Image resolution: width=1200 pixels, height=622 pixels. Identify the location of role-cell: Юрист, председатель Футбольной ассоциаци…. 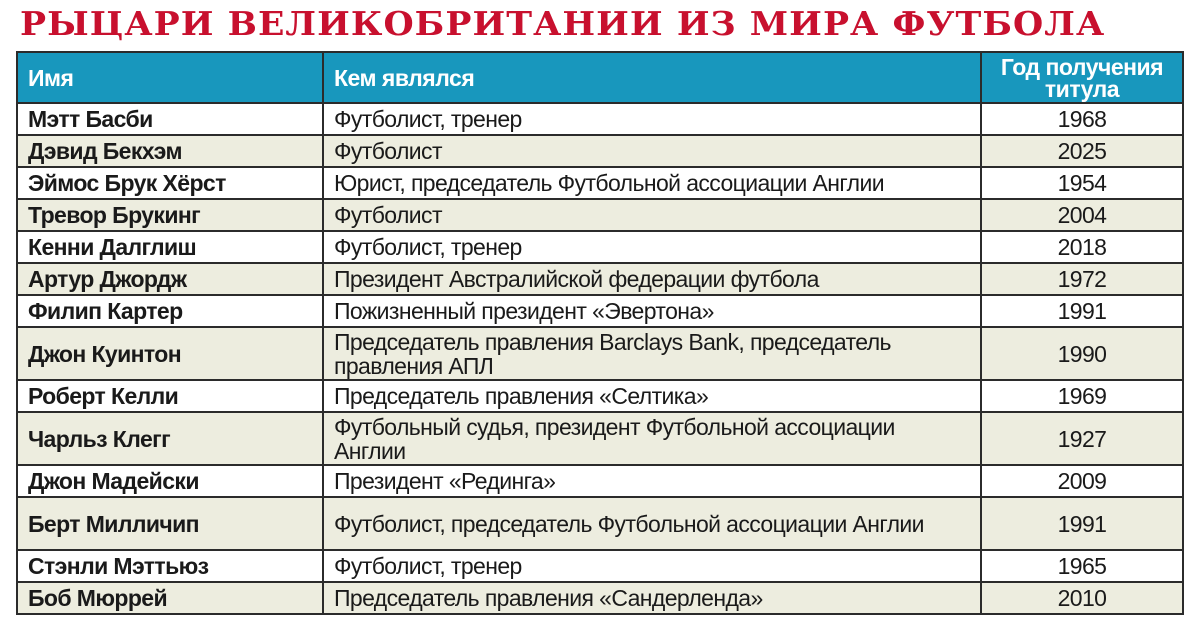
(652, 183).